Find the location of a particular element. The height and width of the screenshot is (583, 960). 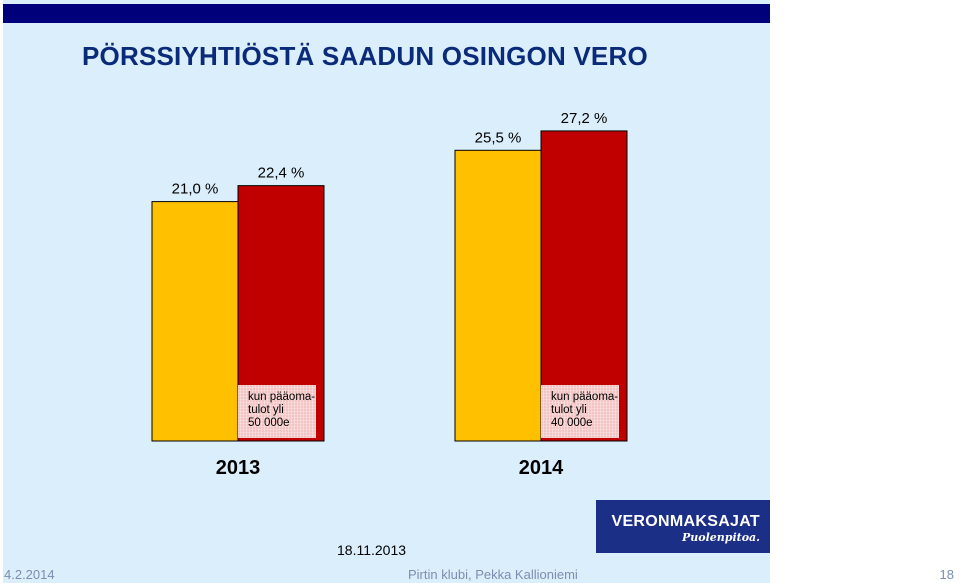

slide-title: PÖRSSIYHTIÖSTÄ SAADUN OSINGON VERO is located at coordinates (365, 56).